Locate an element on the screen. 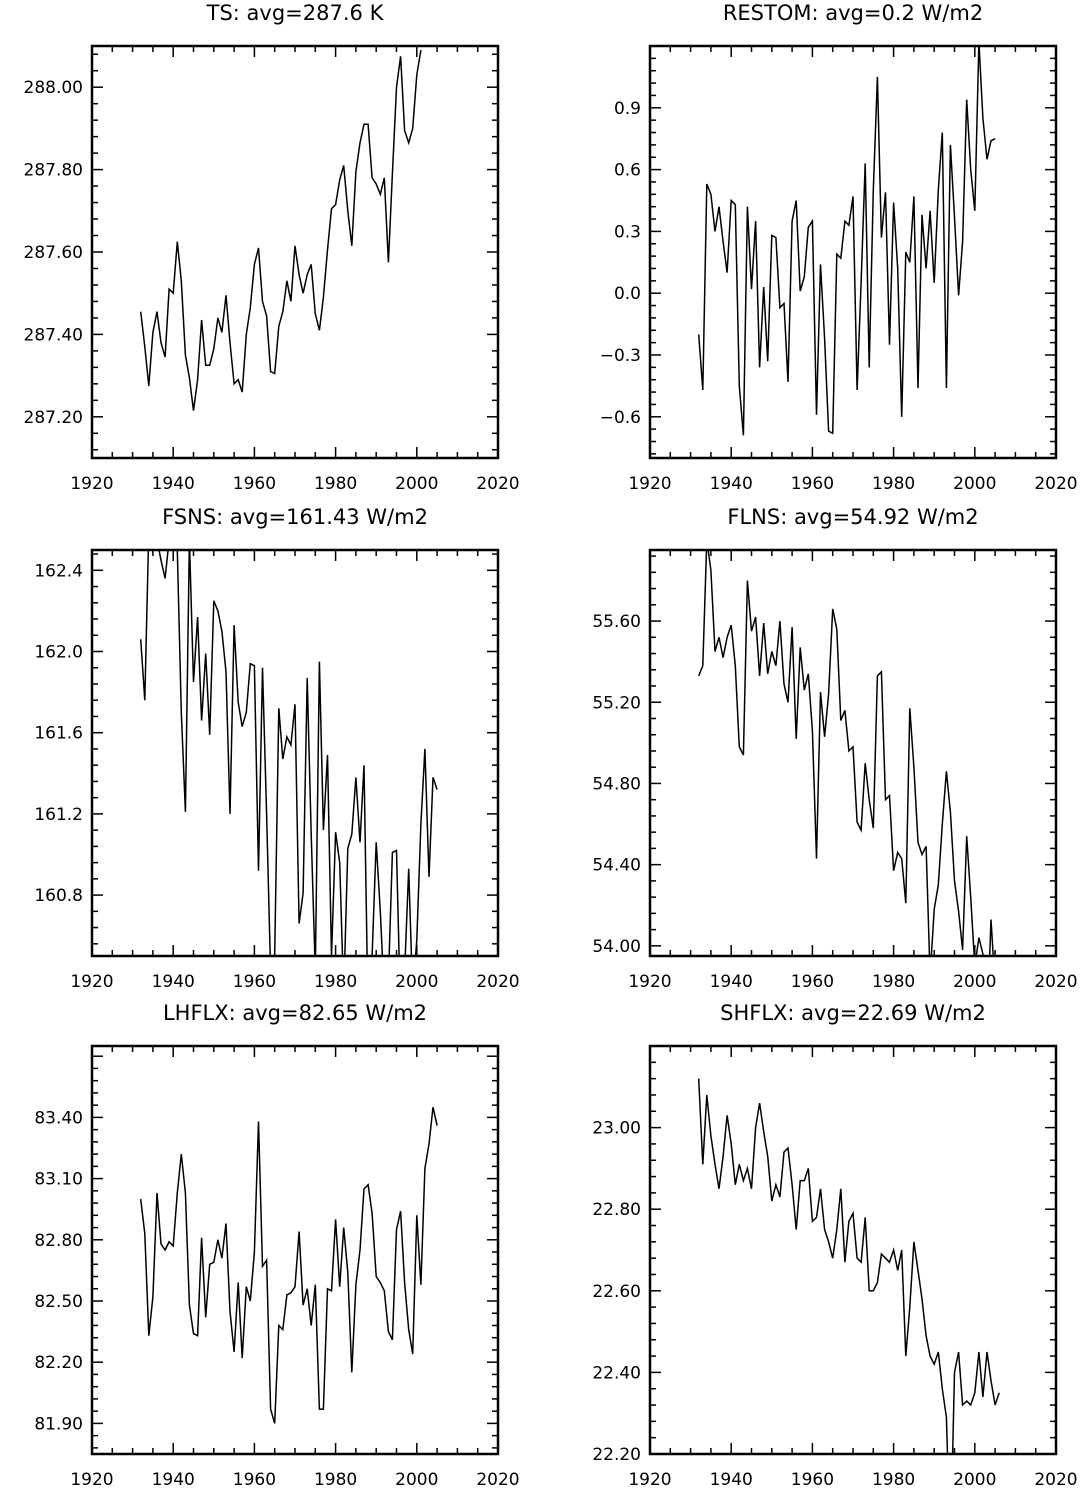 The image size is (1080, 1494). y-tick-label: 54.00 is located at coordinates (616, 947).